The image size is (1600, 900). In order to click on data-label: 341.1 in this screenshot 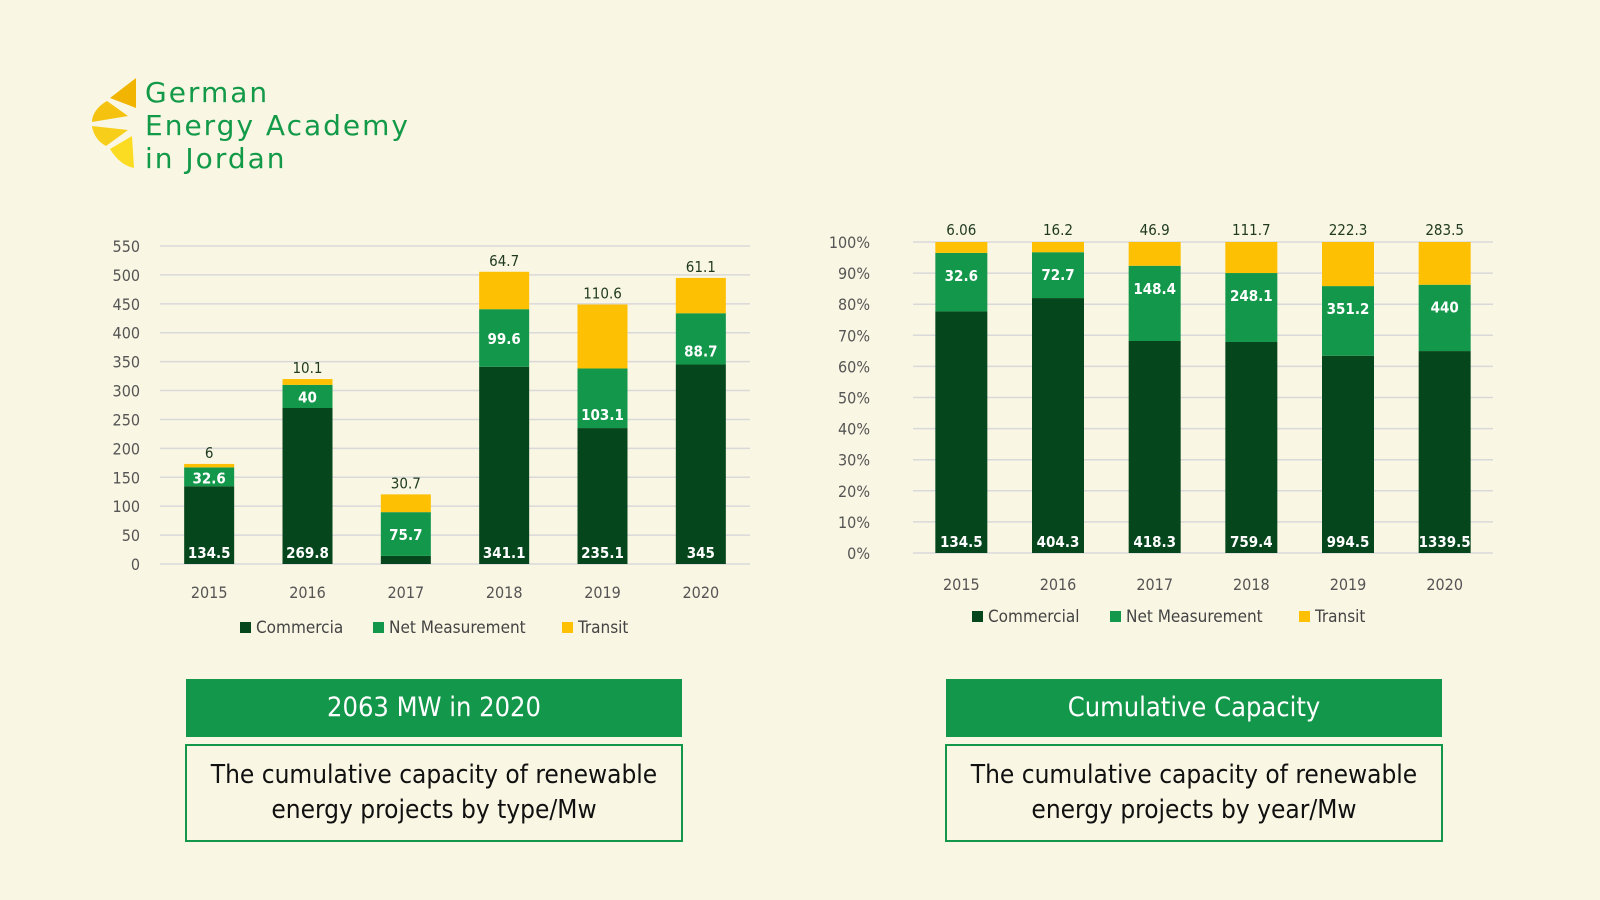, I will do `click(504, 553)`.